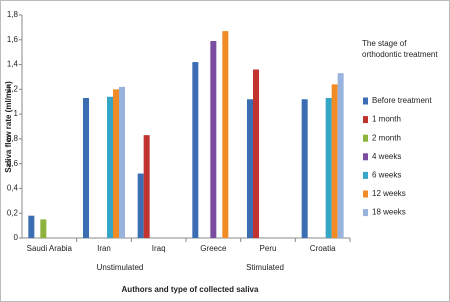 This screenshot has width=450, height=302. What do you see at coordinates (190, 289) in the screenshot?
I see `x-axis-title: Authors and type of collected saliva` at bounding box center [190, 289].